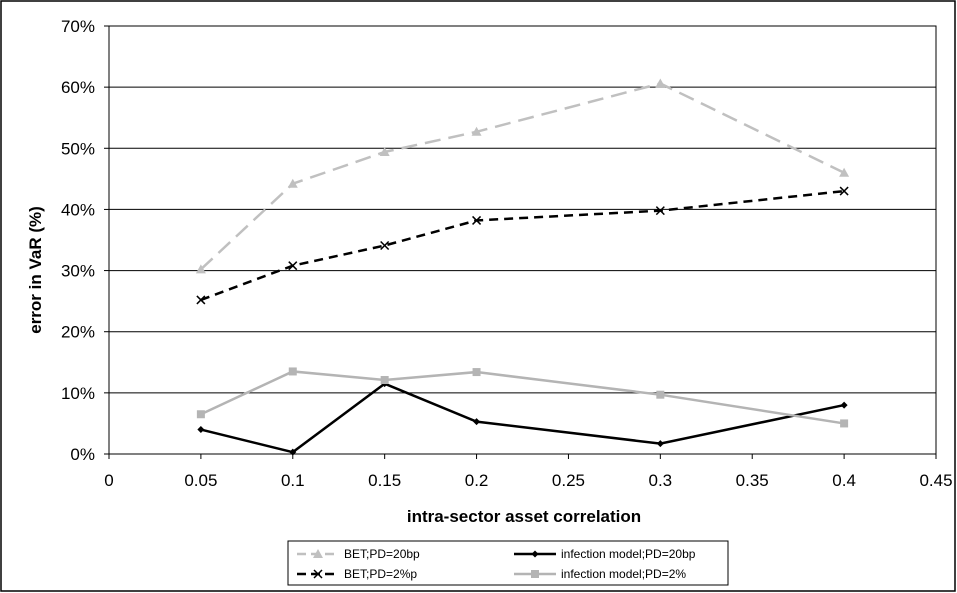  Describe the element at coordinates (293, 480) in the screenshot. I see `x-tick-label: 0.1` at that location.